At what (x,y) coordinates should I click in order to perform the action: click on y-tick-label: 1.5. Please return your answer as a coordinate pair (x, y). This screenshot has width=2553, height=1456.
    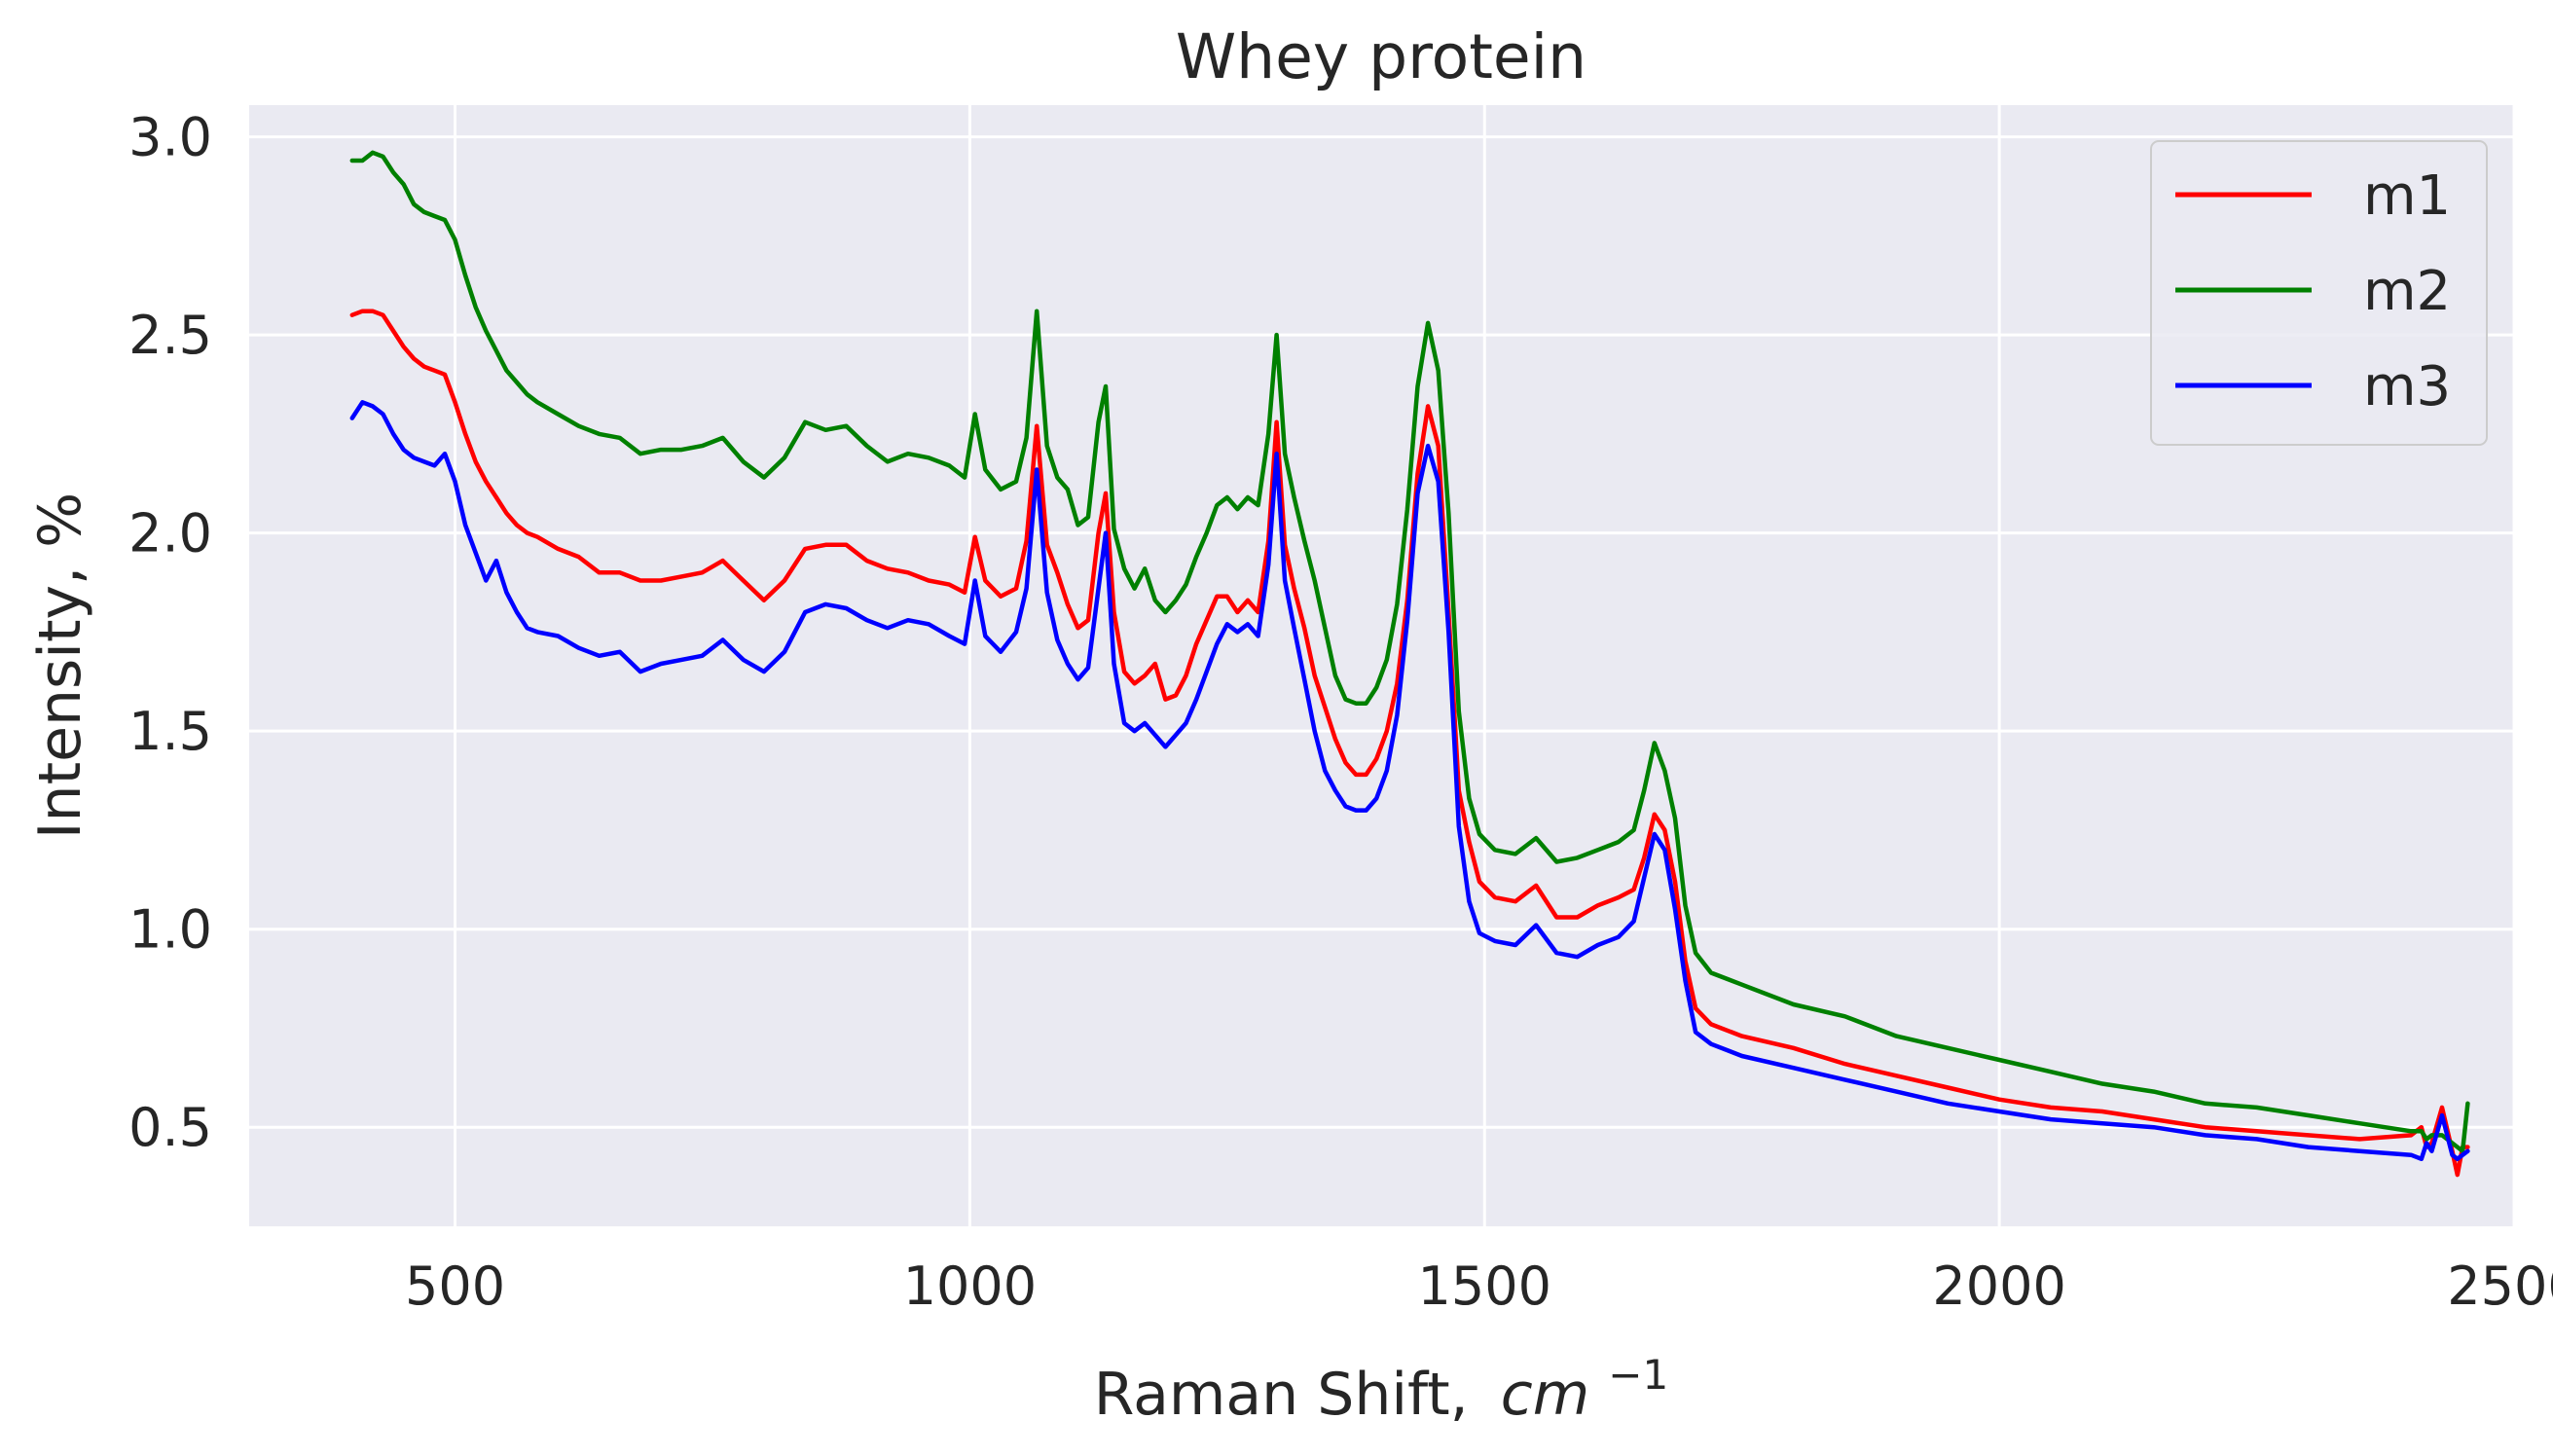
    Looking at the image, I should click on (170, 731).